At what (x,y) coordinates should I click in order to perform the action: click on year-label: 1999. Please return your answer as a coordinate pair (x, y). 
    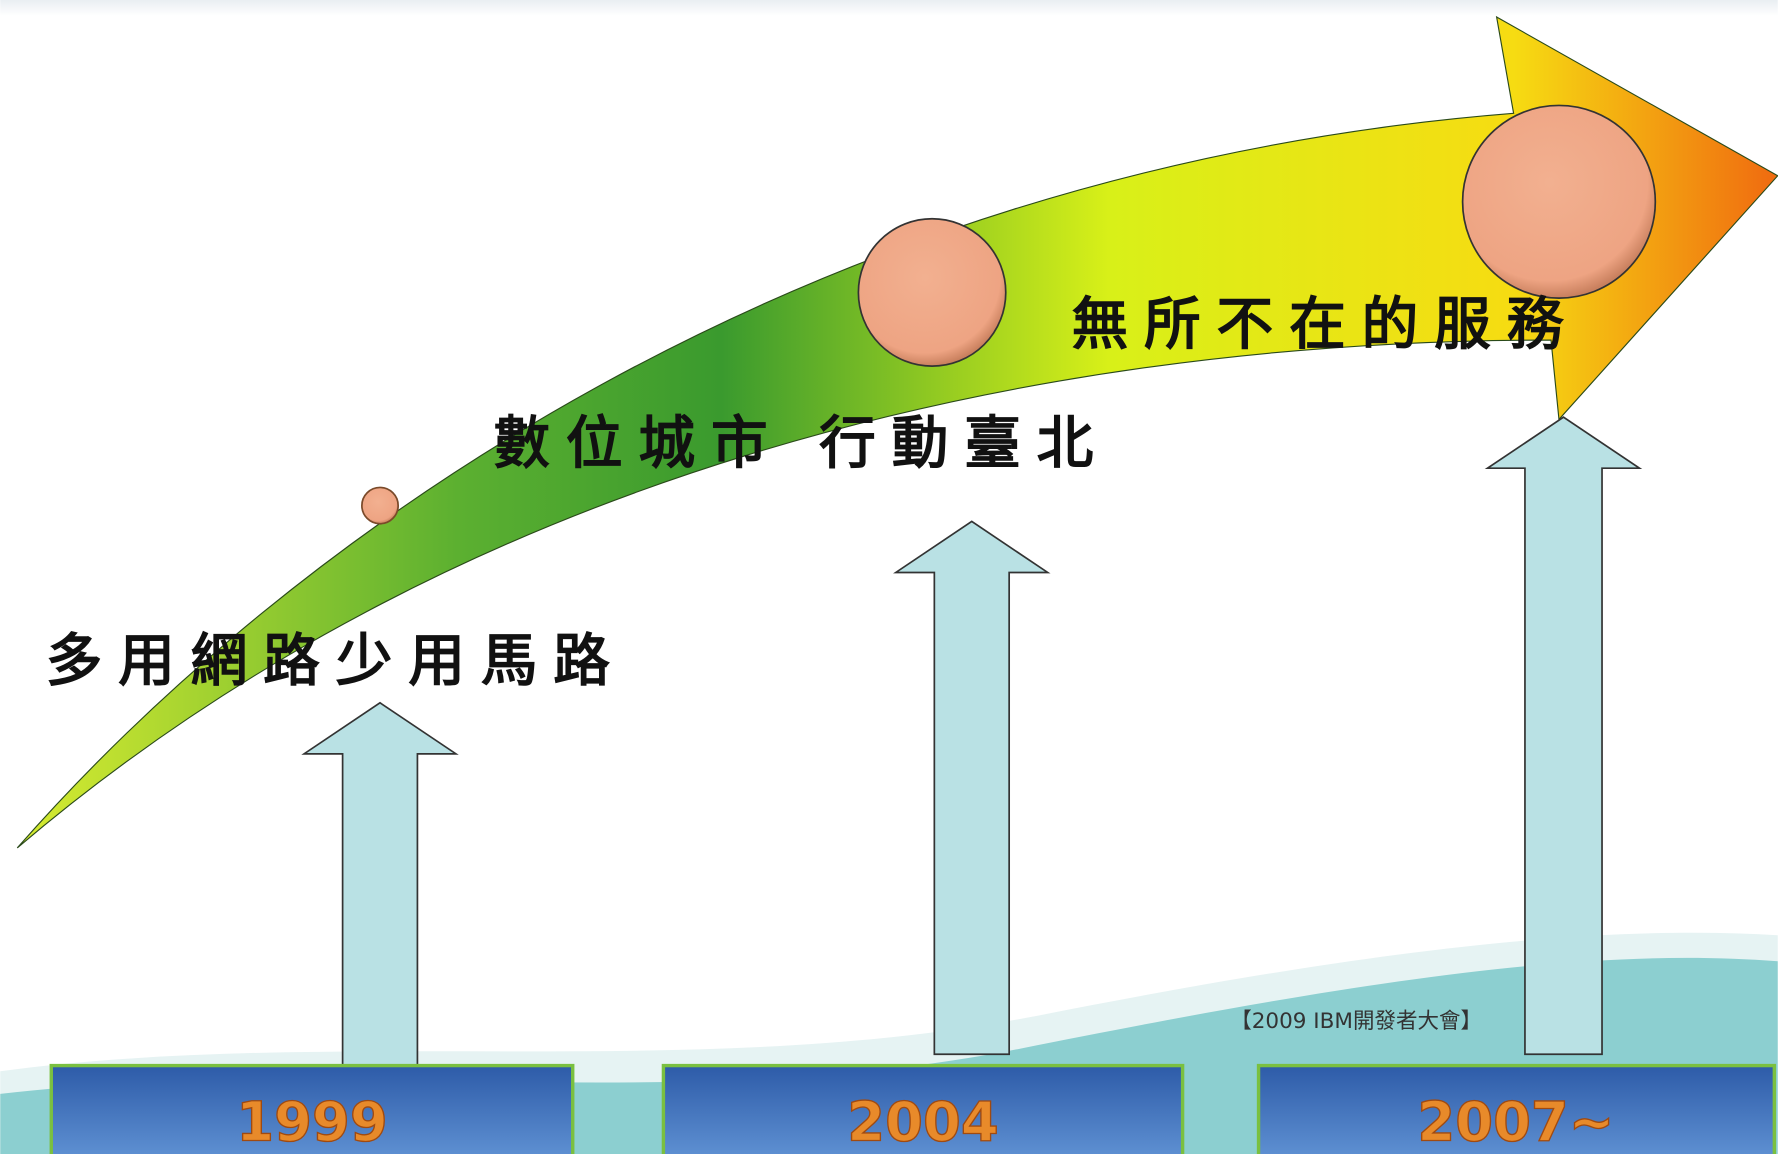
    Looking at the image, I should click on (311, 1121).